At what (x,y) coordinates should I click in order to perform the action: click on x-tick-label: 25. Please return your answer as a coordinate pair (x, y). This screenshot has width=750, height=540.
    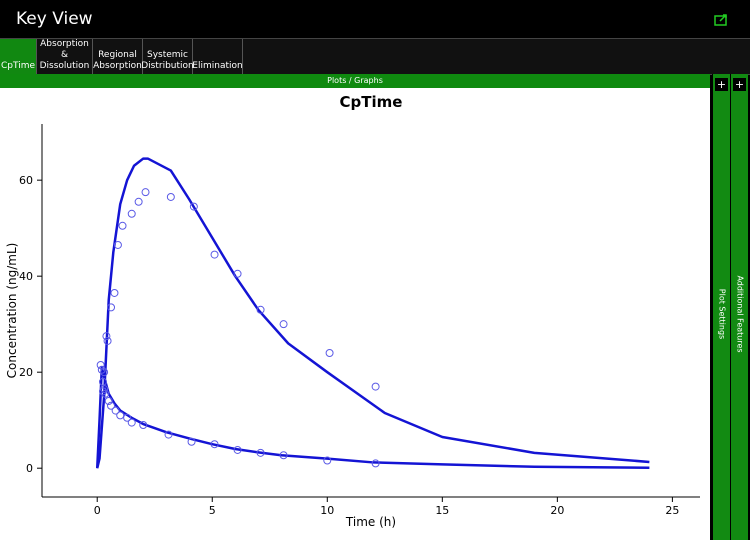
    Looking at the image, I should click on (672, 510).